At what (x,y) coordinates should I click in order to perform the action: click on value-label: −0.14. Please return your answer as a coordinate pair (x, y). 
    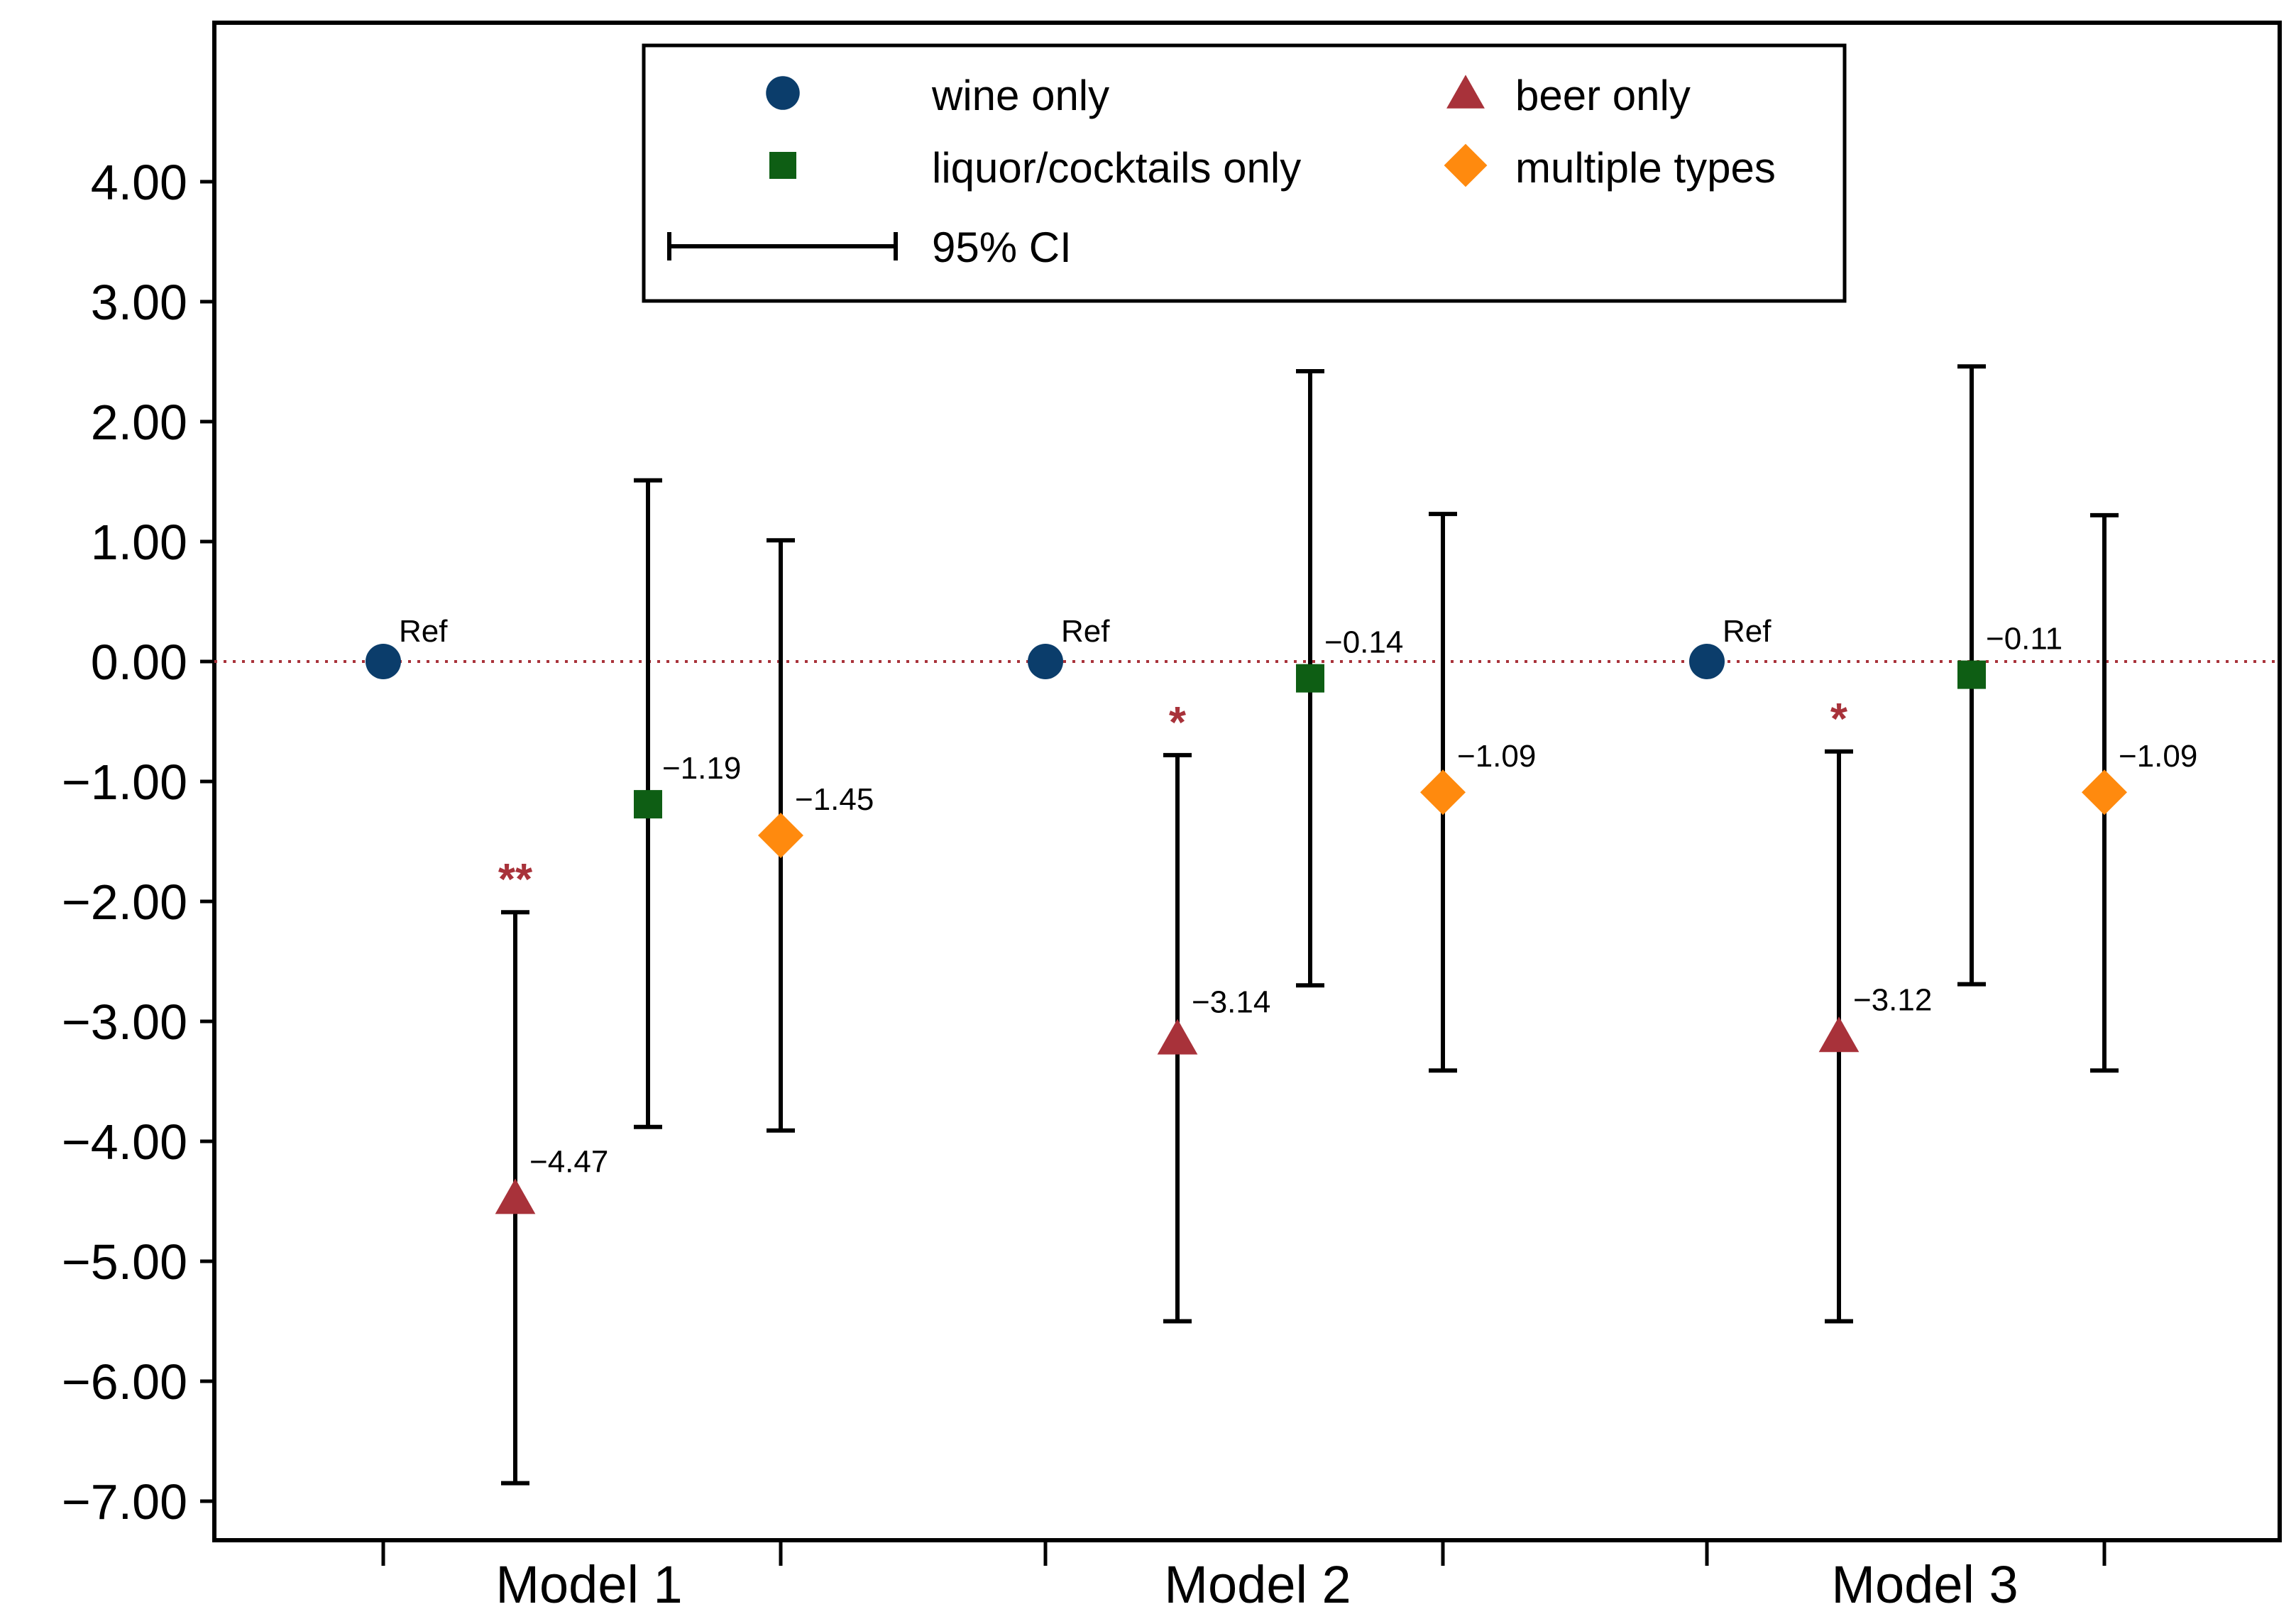
    Looking at the image, I should click on (1363, 642).